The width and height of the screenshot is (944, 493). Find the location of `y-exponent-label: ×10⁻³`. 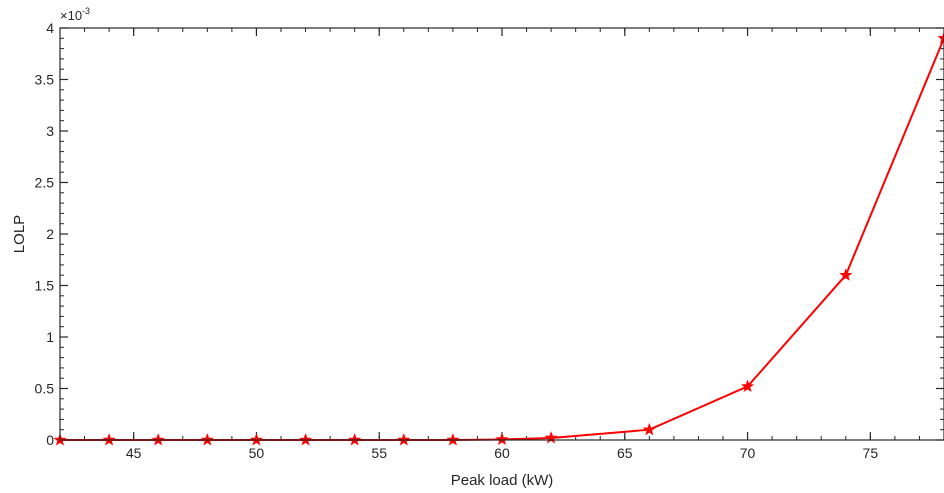

y-exponent-label: ×10⁻³ is located at coordinates (75, 14).